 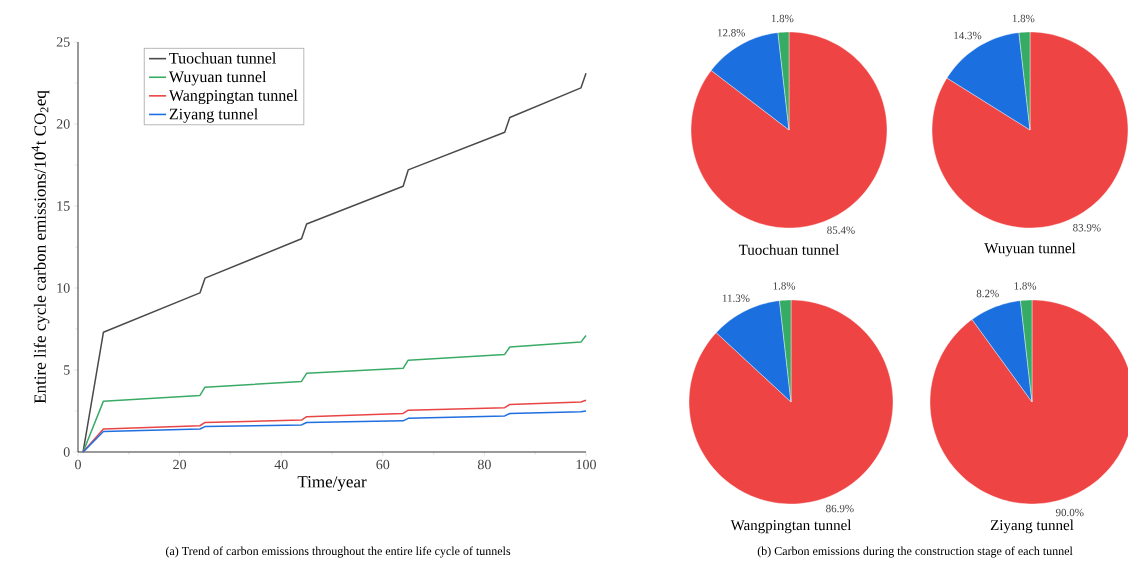 I want to click on x-tick-label: 100, so click(x=586, y=464).